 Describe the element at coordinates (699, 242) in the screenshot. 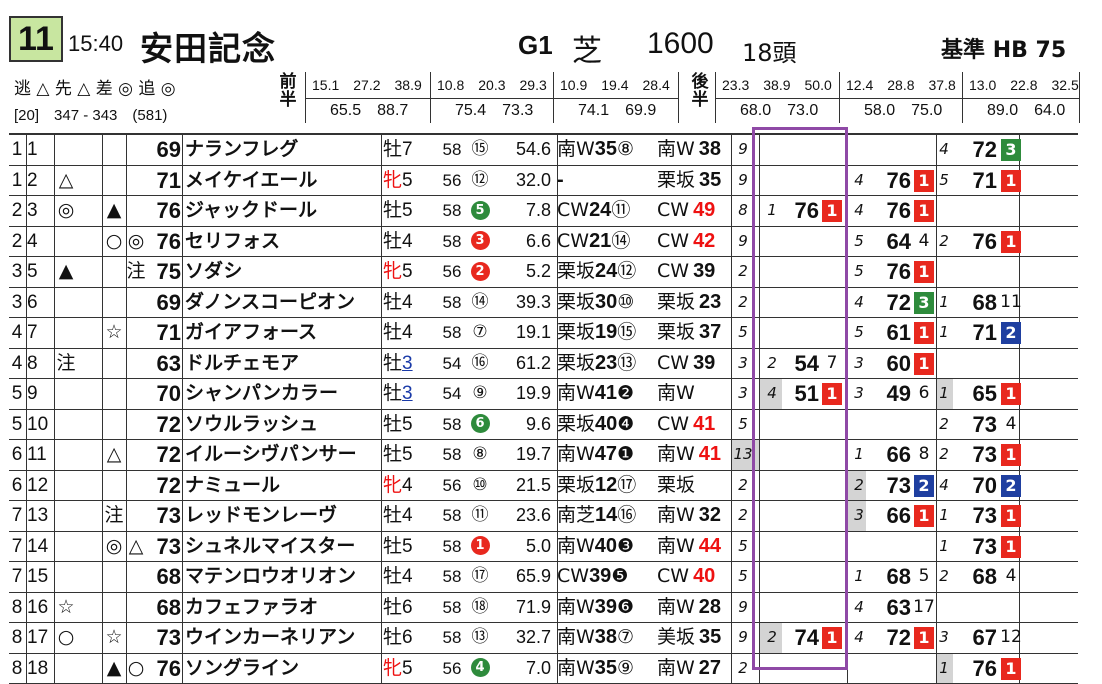

I see `workout-2: CW 42` at that location.